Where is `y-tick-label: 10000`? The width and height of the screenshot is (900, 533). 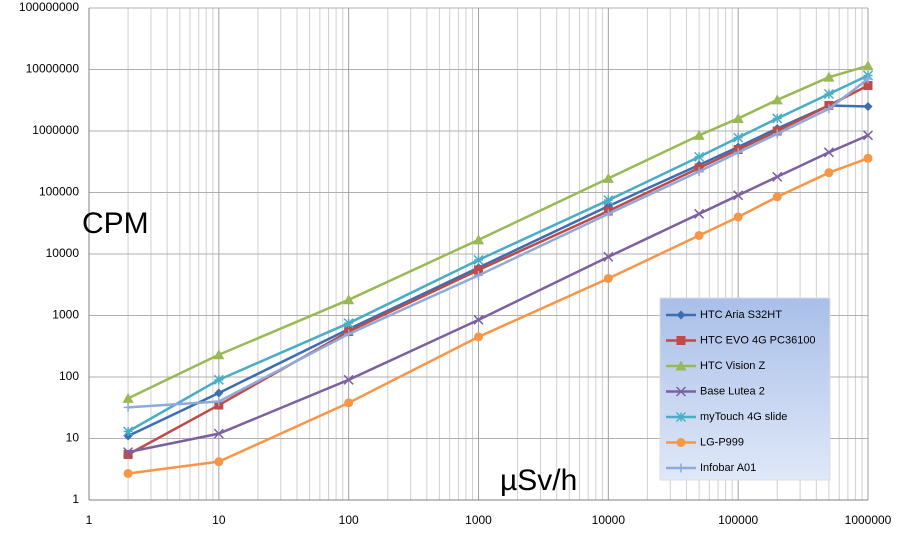 y-tick-label: 10000 is located at coordinates (63, 253).